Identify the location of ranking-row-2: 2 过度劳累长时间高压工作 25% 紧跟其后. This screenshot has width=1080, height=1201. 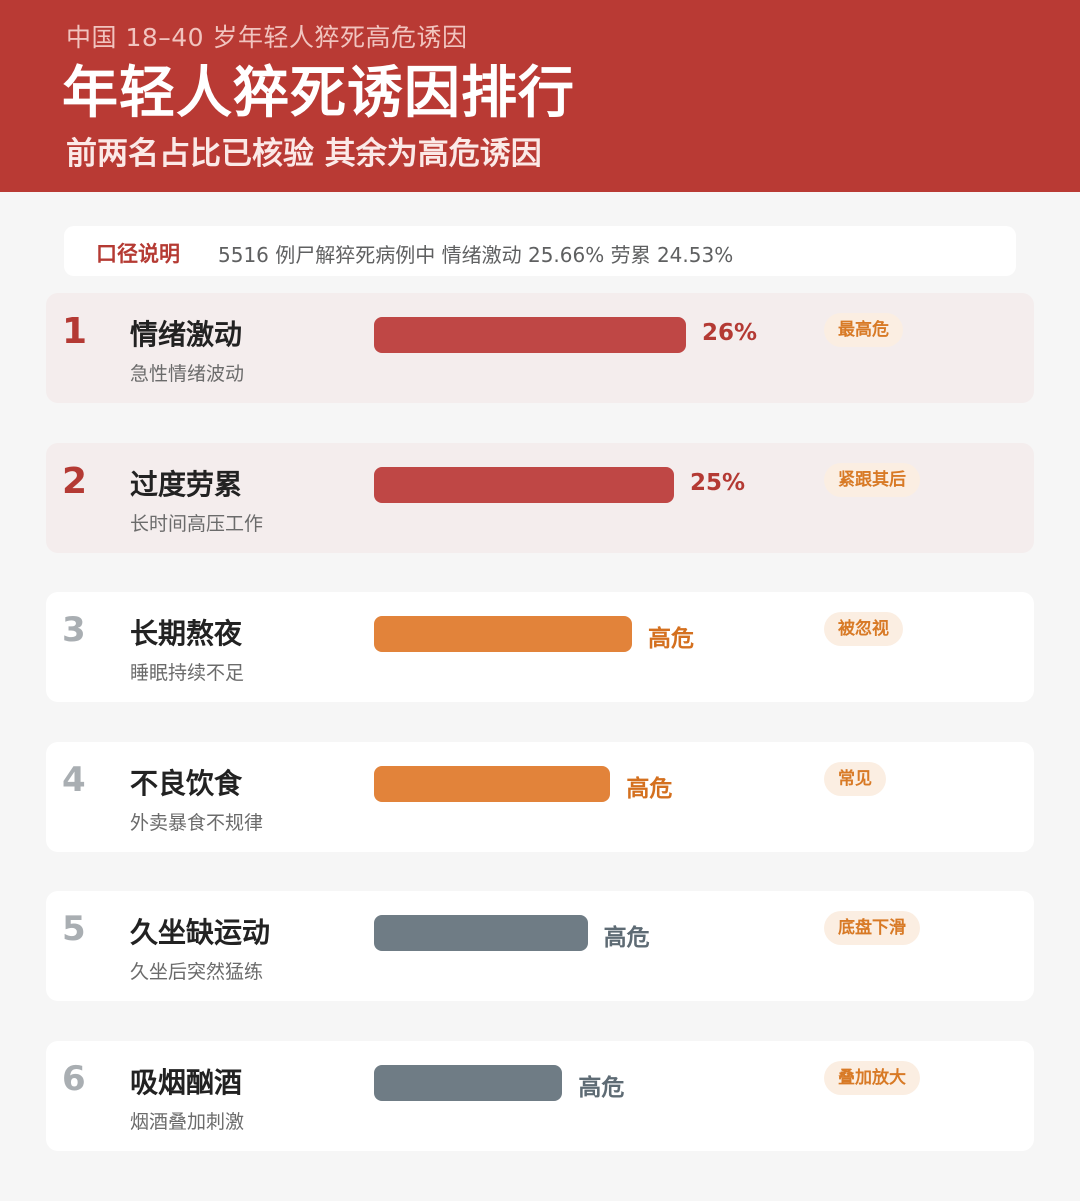
(540, 498).